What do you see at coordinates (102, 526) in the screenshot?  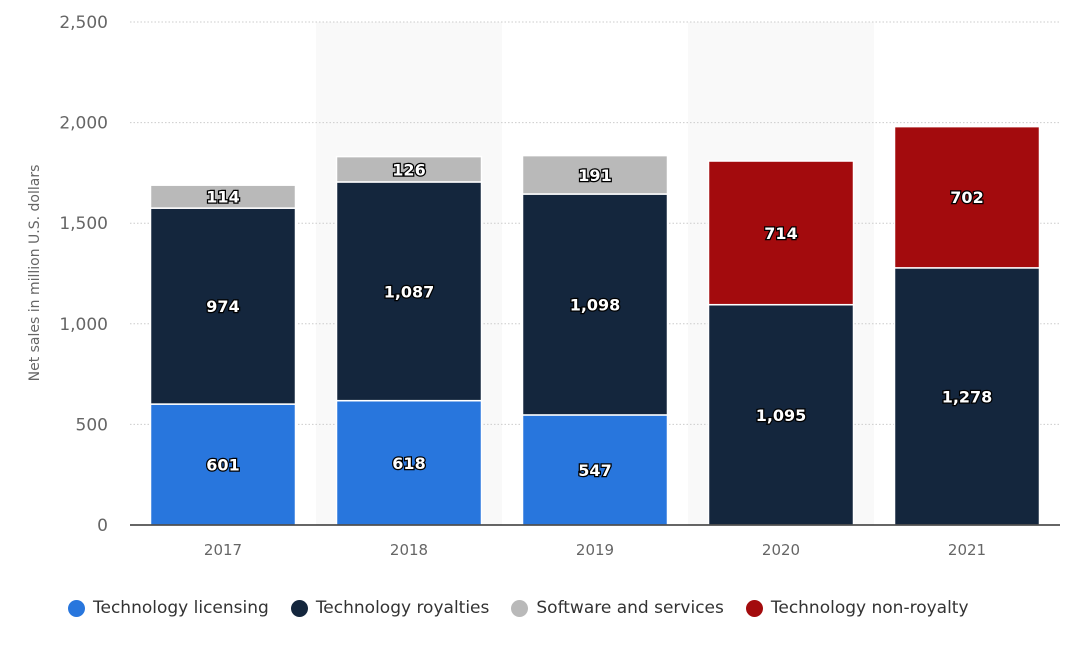 I see `y-tick-label: 0` at bounding box center [102, 526].